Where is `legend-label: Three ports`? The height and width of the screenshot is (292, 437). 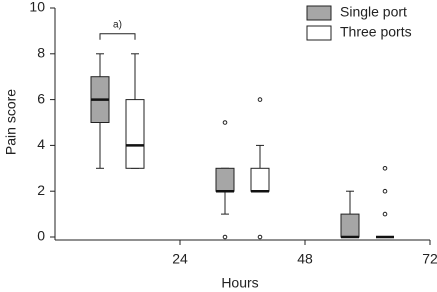
legend-label: Three ports is located at coordinates (376, 32).